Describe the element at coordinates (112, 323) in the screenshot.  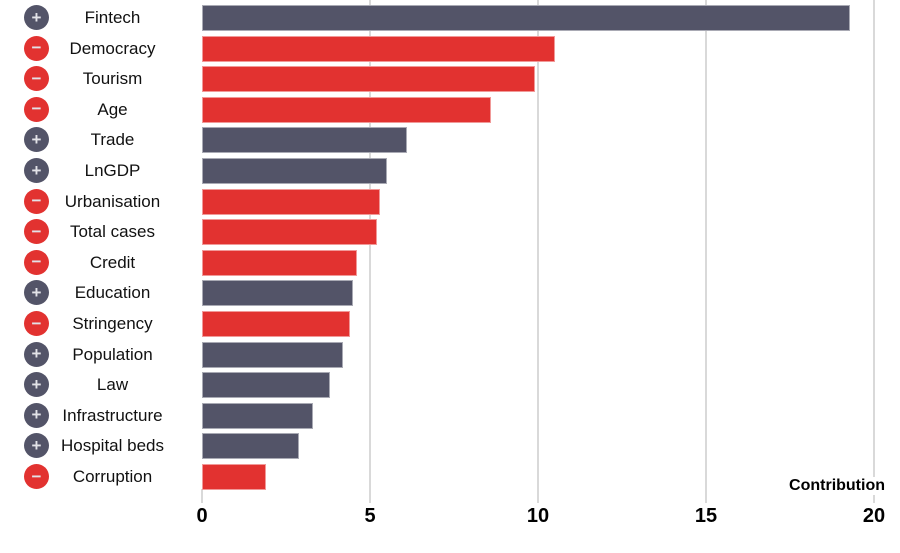
I see `category-label: Stringency` at that location.